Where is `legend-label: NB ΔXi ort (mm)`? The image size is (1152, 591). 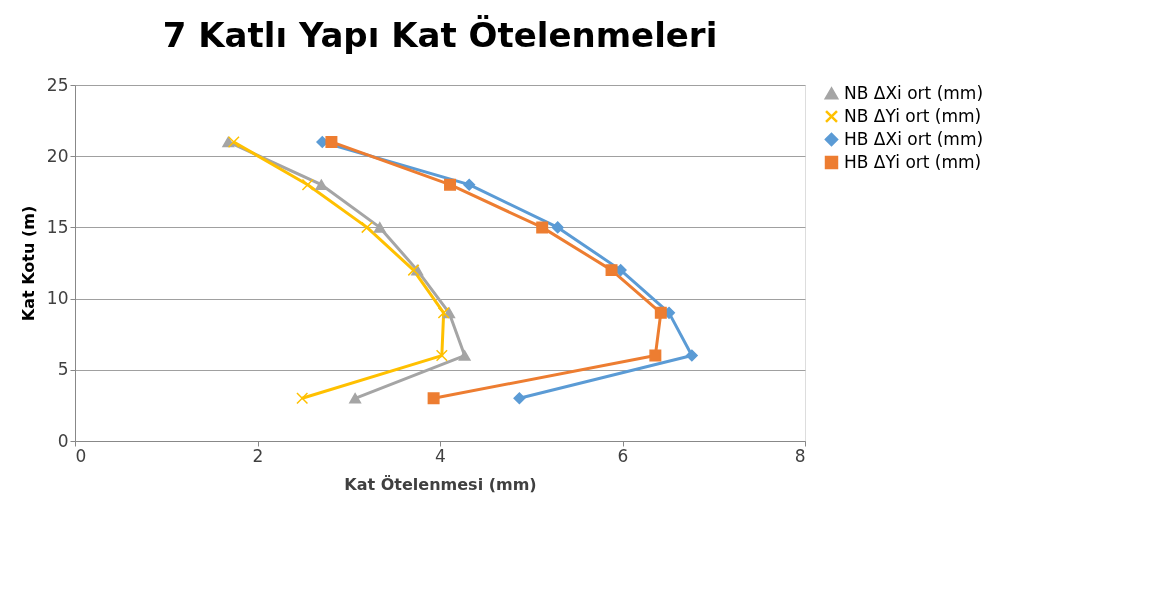
legend-label: NB ΔXi ort (mm) is located at coordinates (914, 92).